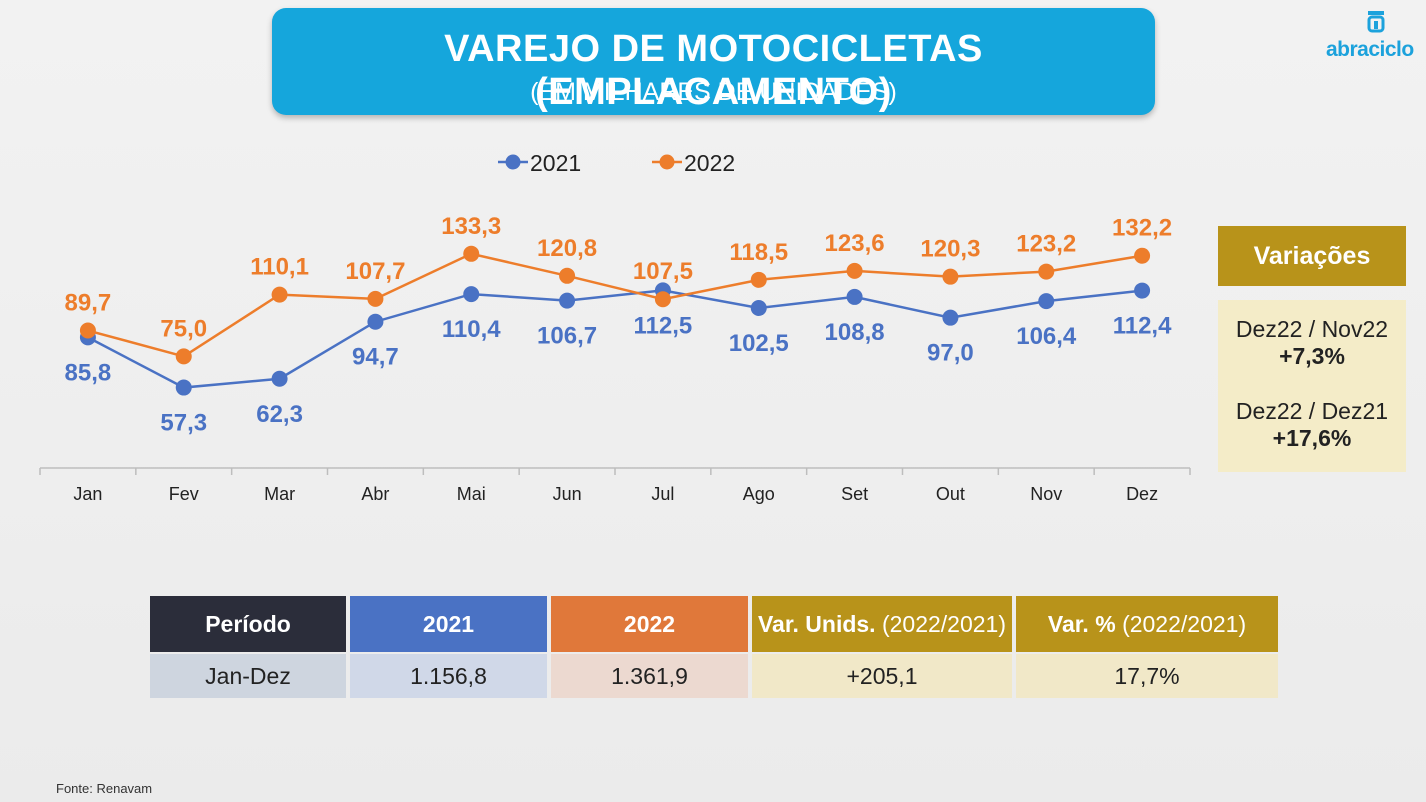 The width and height of the screenshot is (1426, 802). I want to click on logo-text: abraciclo, so click(1370, 49).